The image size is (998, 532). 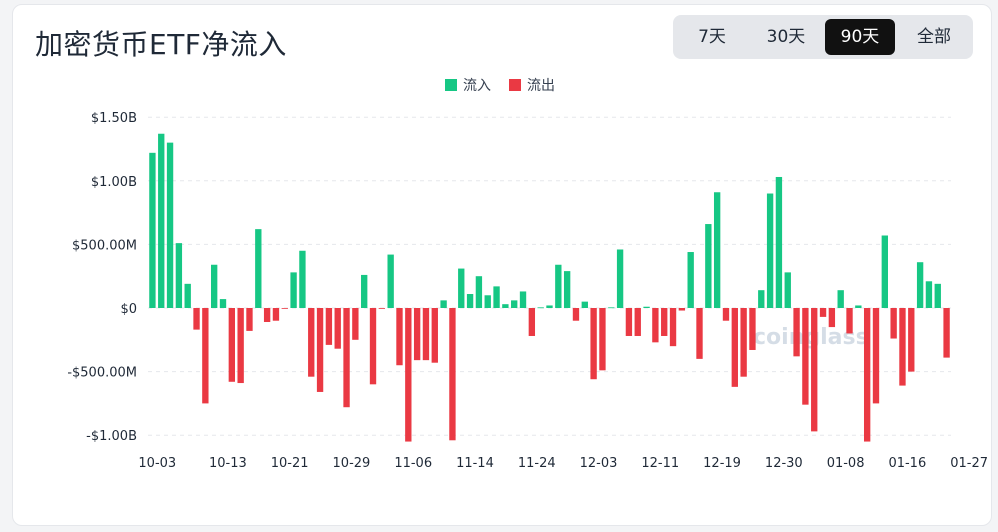 I want to click on range-30d-button: 30天, so click(x=786, y=37).